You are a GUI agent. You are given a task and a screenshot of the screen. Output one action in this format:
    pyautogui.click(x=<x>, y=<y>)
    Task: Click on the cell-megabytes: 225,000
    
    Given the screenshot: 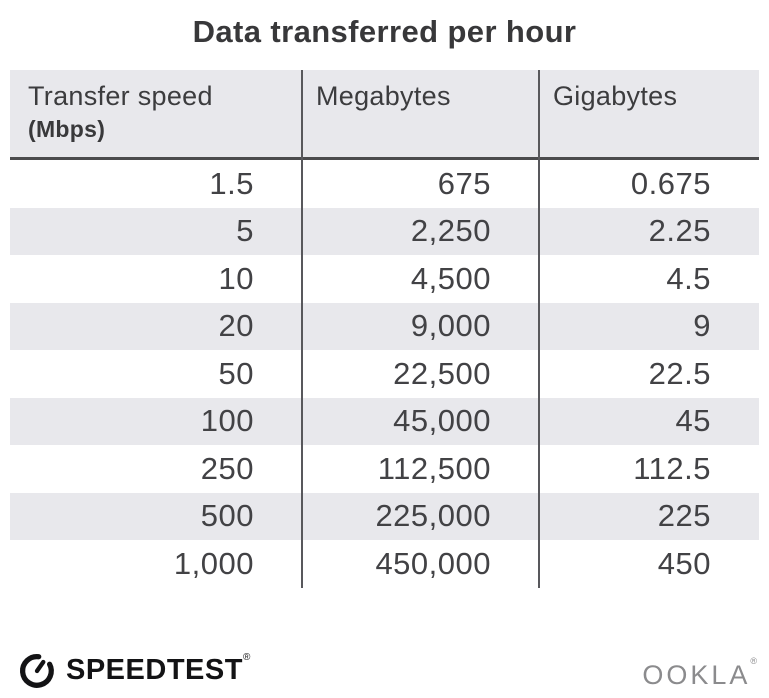 What is the action you would take?
    pyautogui.click(x=433, y=516)
    